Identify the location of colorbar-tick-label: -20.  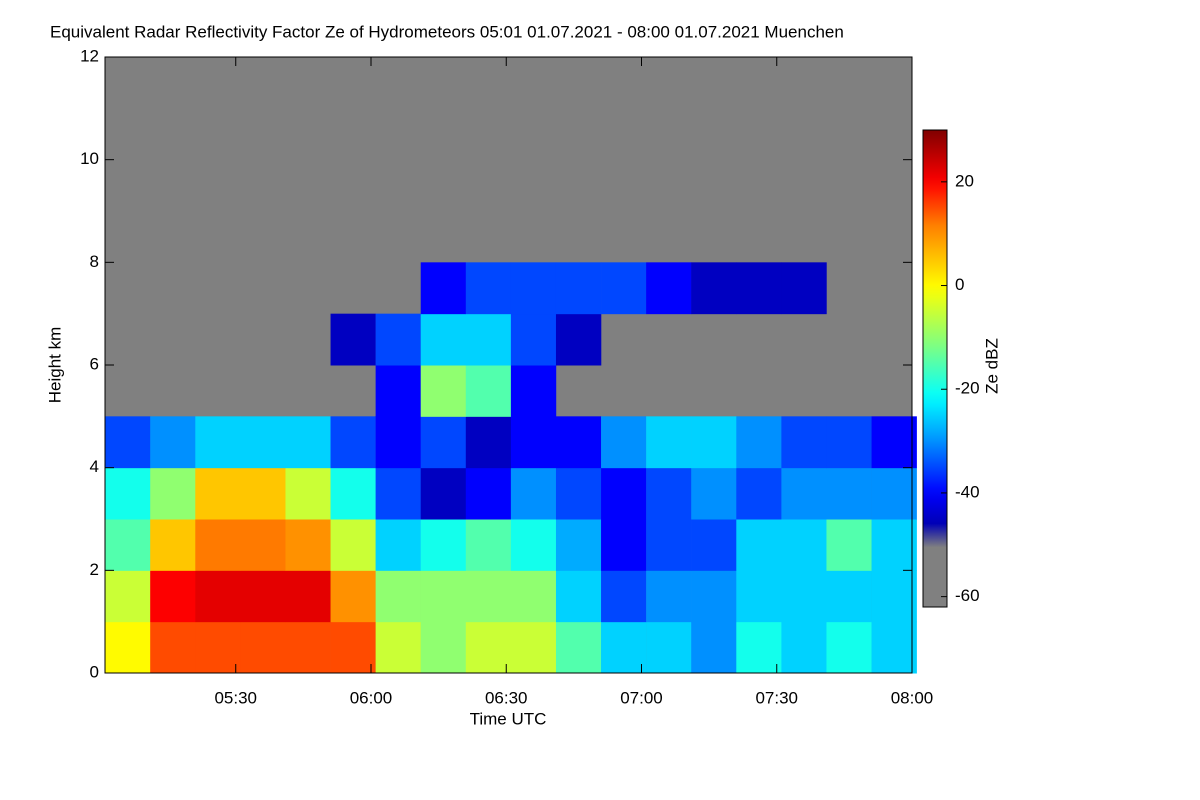
(967, 388).